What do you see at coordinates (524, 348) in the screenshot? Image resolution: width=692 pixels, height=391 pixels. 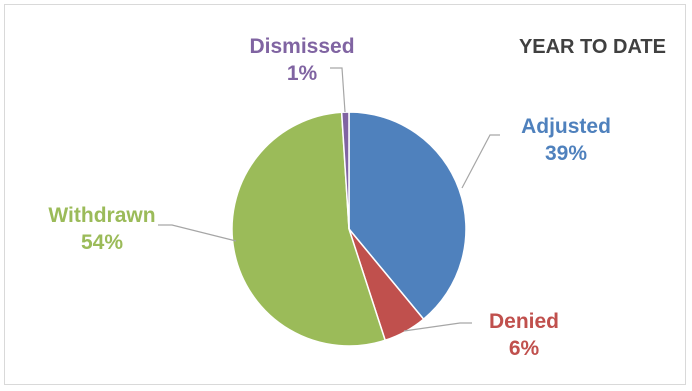 I see `data-label-value-denied: 6%` at bounding box center [524, 348].